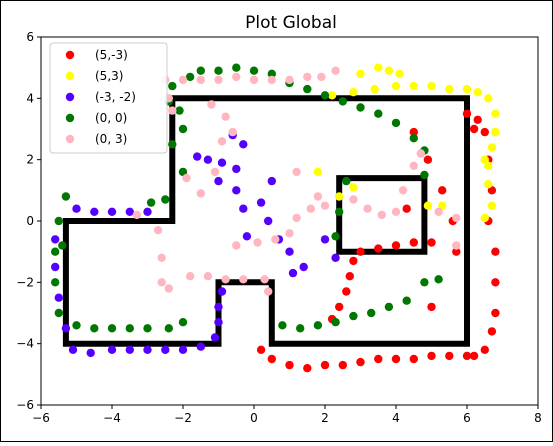 The width and height of the screenshot is (553, 446). What do you see at coordinates (112, 418) in the screenshot?
I see `x-tick-label: −4` at bounding box center [112, 418].